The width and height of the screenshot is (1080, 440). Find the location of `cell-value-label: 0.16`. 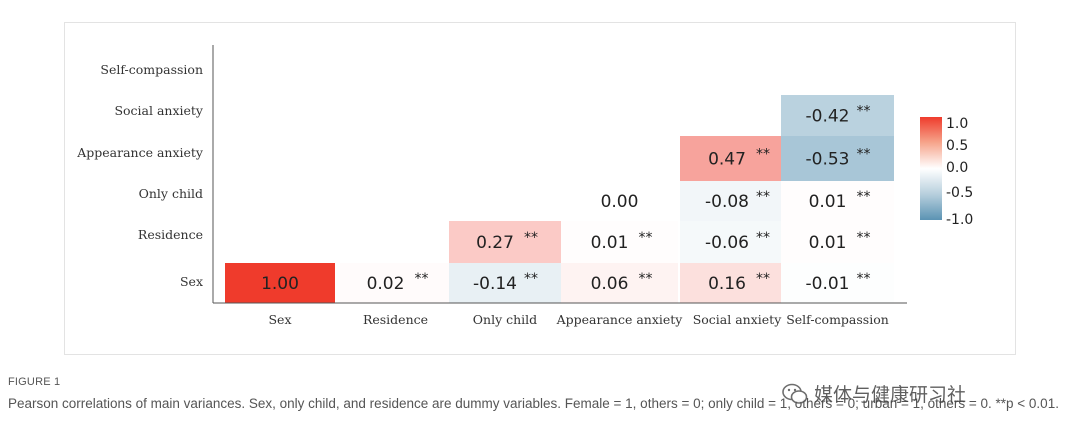

cell-value-label: 0.16 is located at coordinates (727, 284).